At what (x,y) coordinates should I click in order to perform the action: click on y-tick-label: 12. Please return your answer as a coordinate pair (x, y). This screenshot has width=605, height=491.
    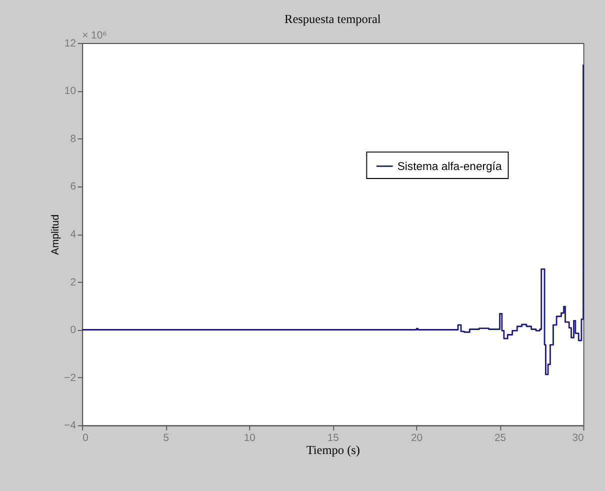
    Looking at the image, I should click on (70, 44).